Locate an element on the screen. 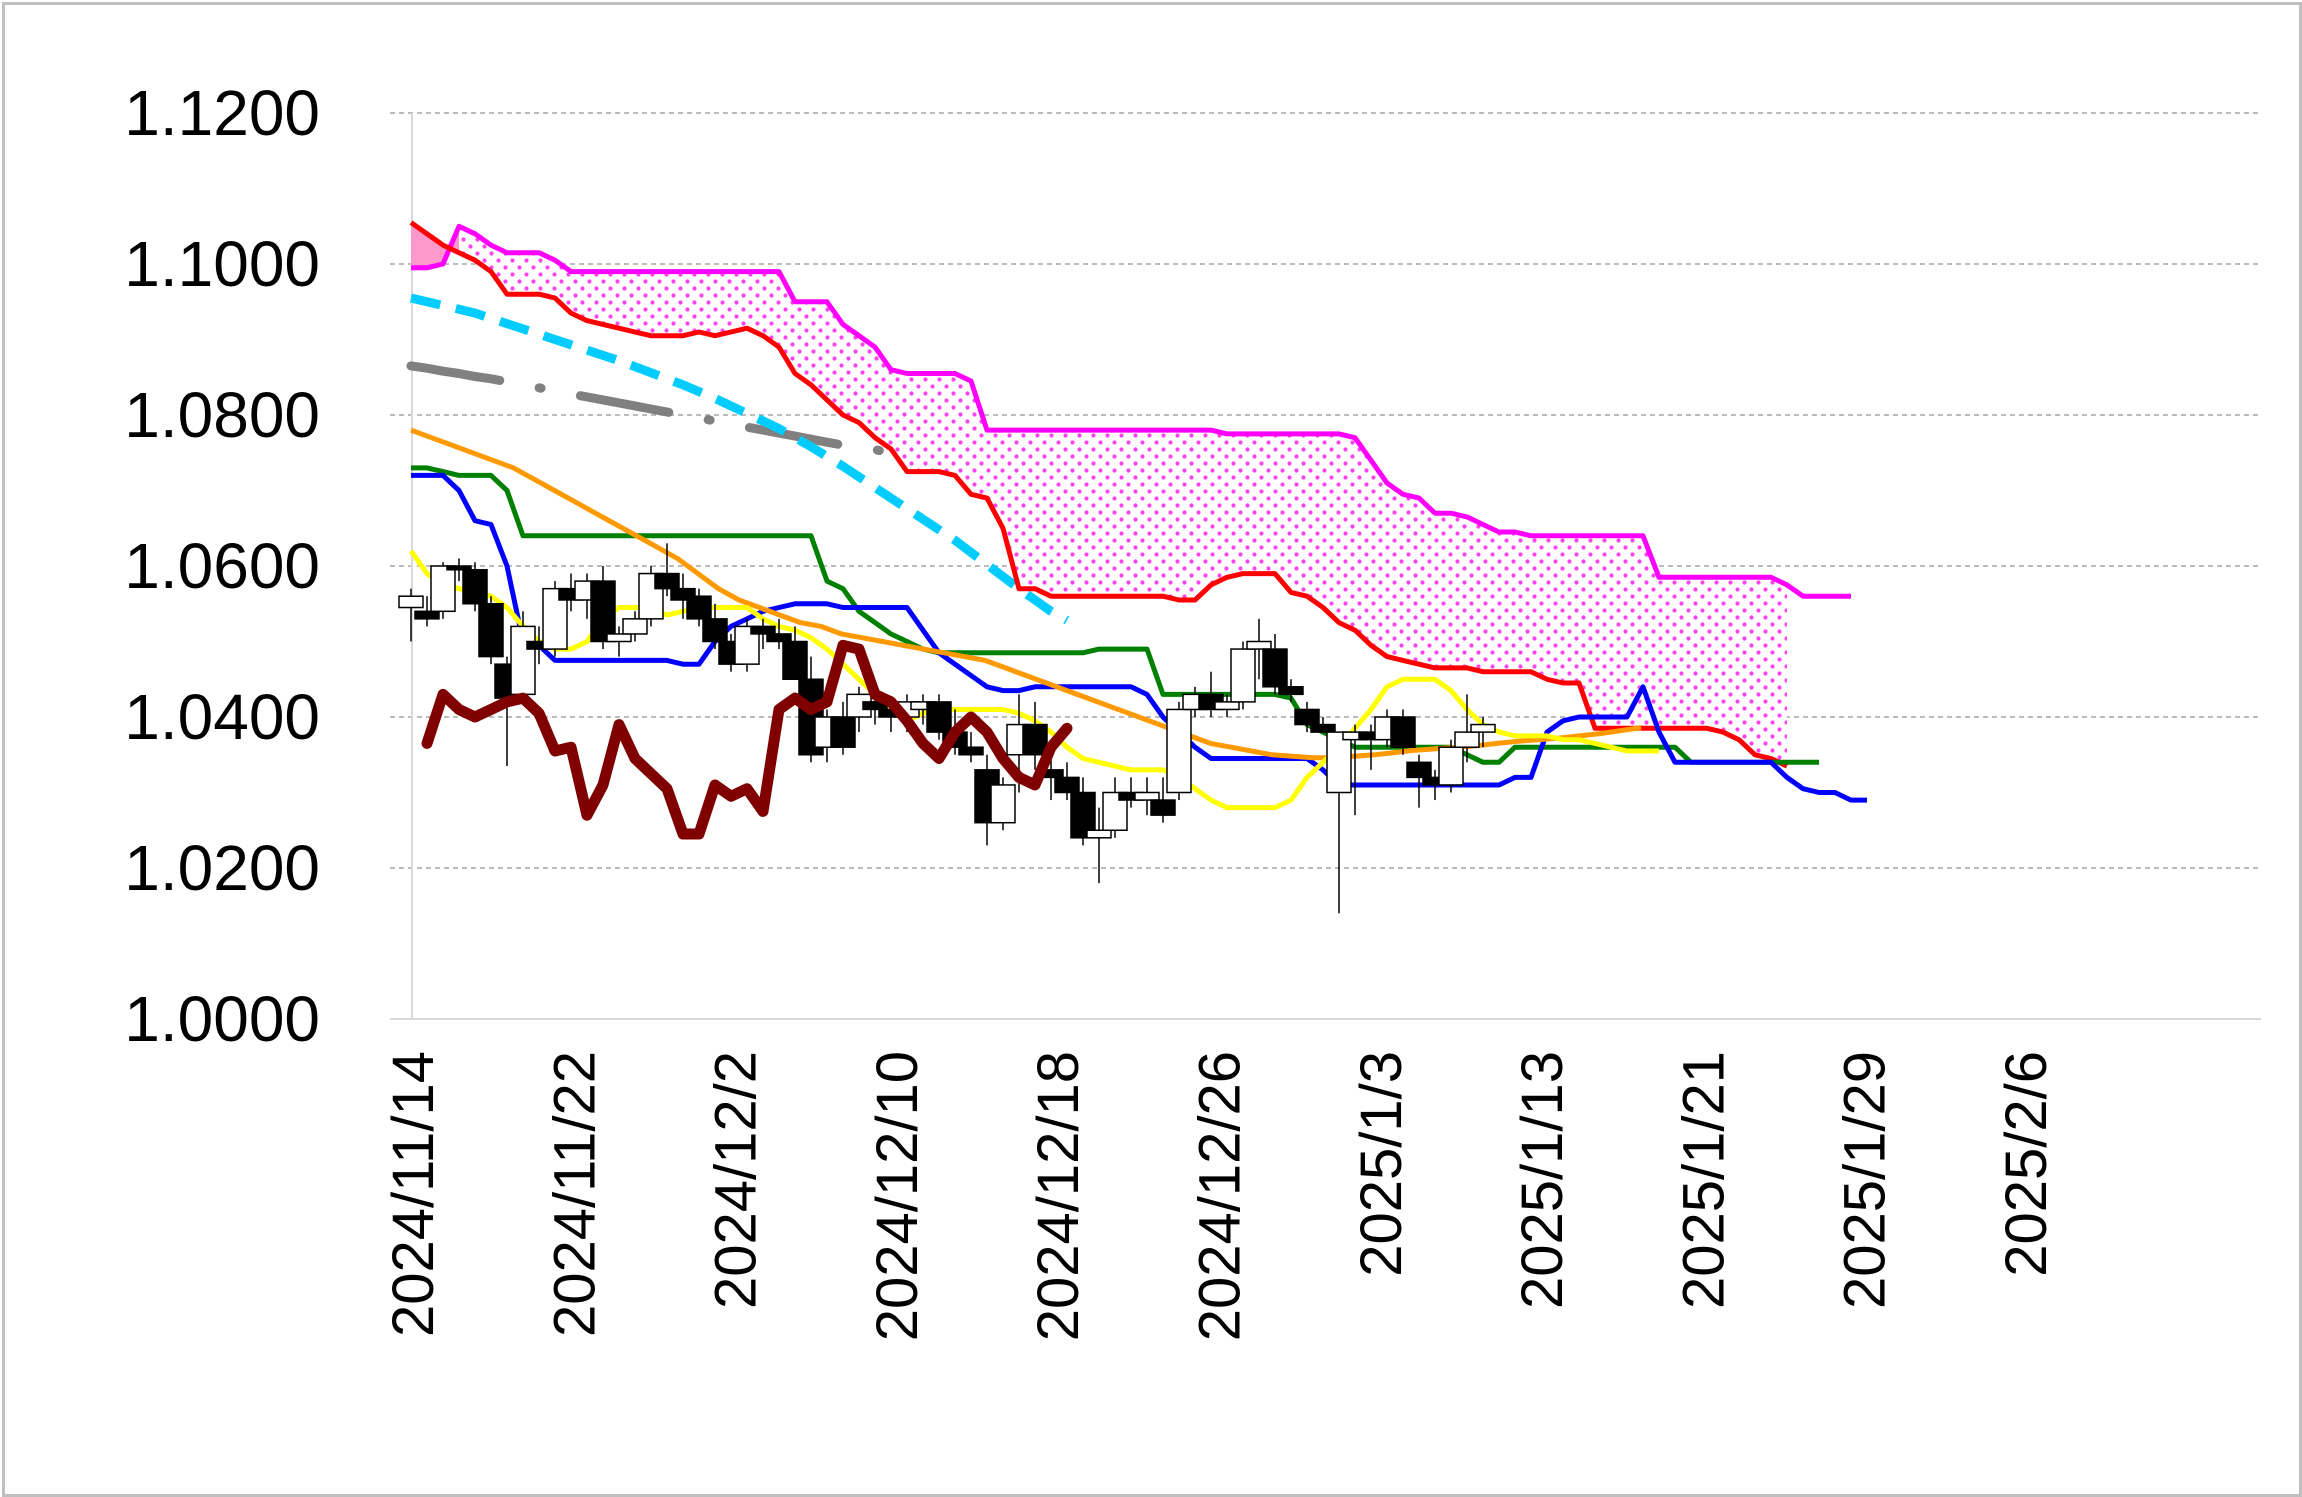 This screenshot has width=2302, height=1497. x-tick-label: 2024/12/26 is located at coordinates (1220, 1196).